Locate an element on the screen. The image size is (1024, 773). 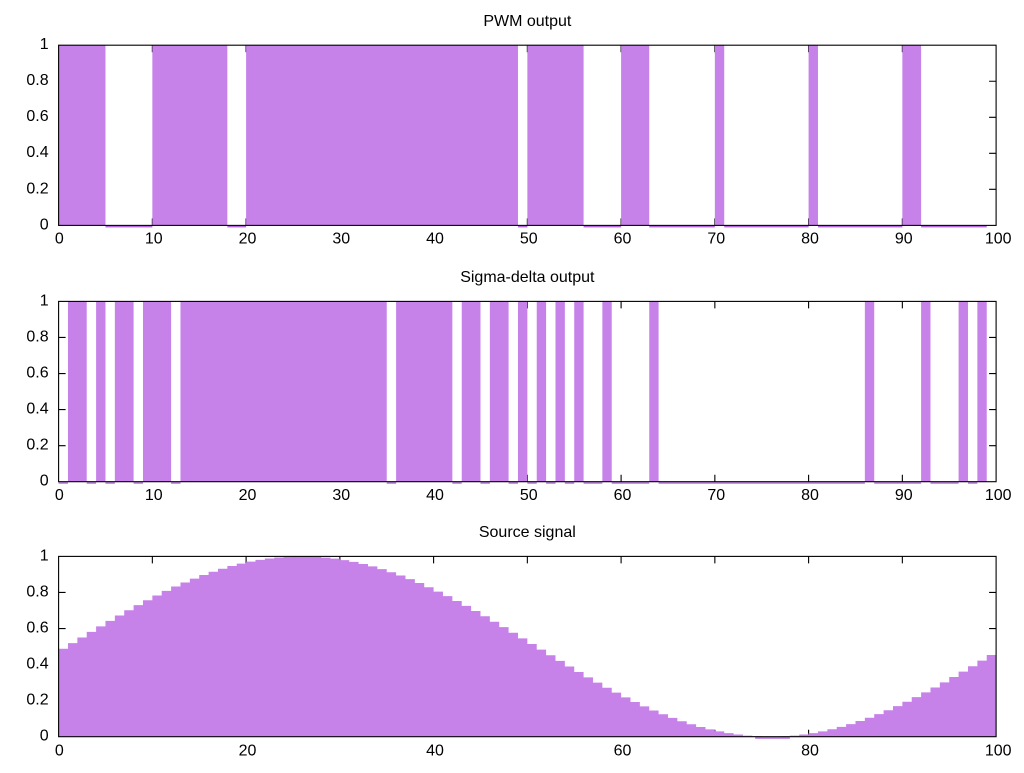
svg-text: Sigma-delta output is located at coordinates (527, 277).